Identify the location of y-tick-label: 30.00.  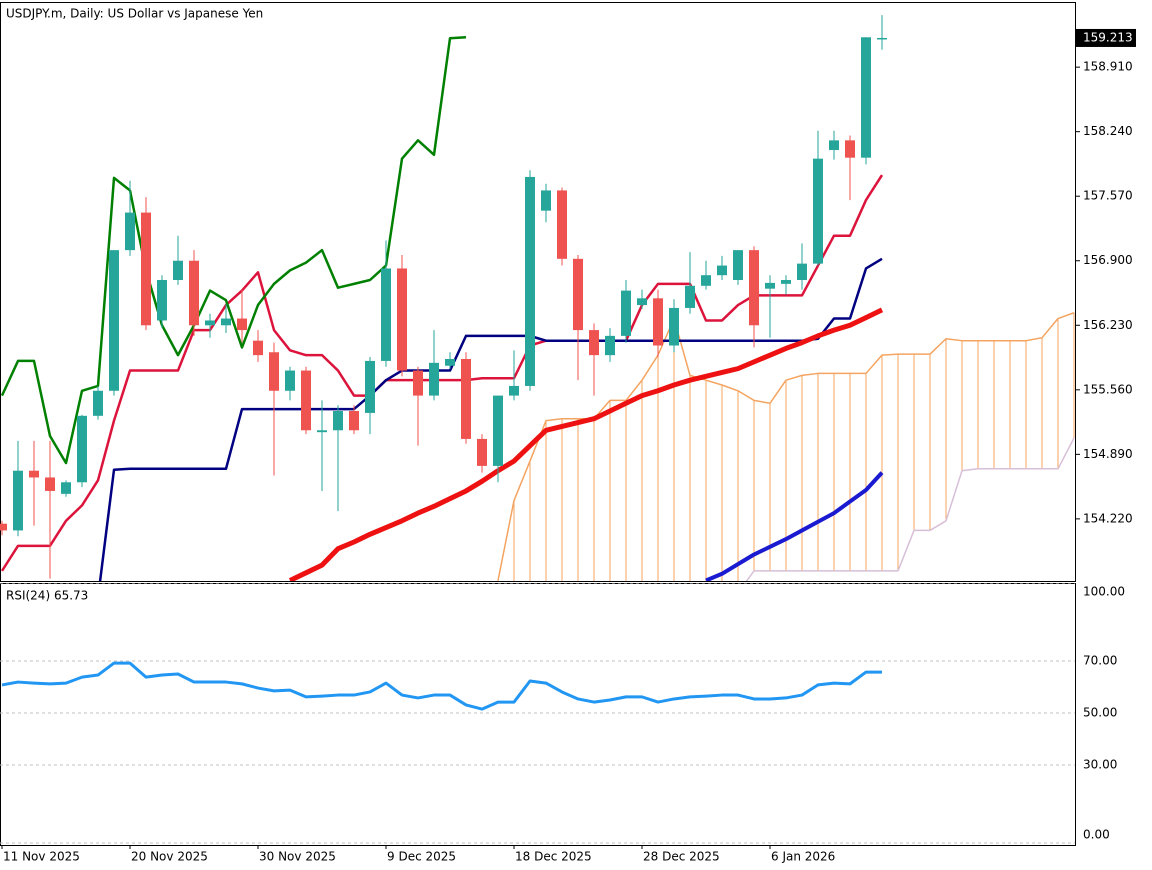
(1100, 765).